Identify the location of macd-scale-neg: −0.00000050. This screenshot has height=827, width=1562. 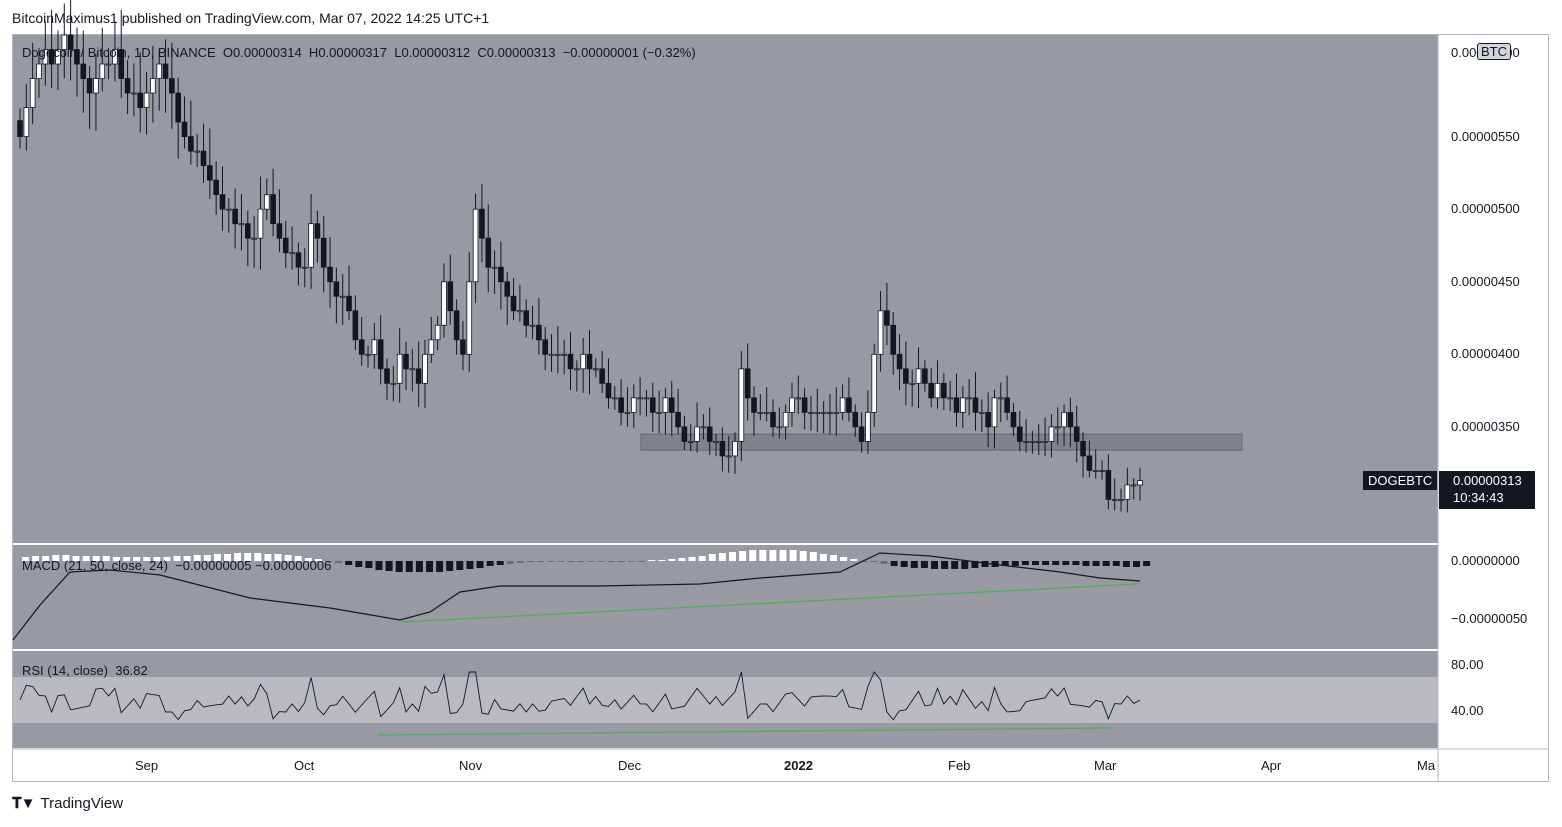
(1489, 618).